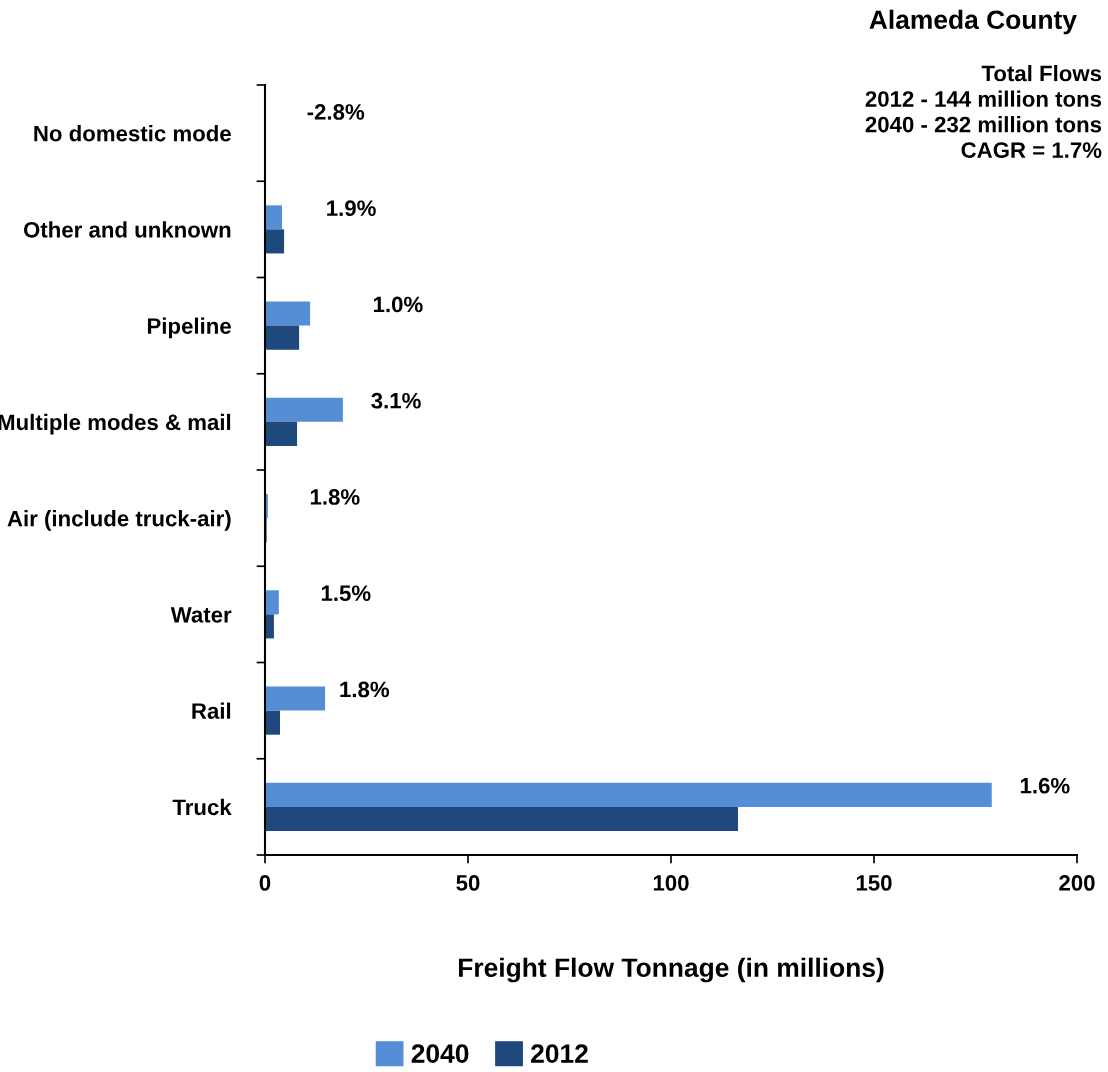 This screenshot has width=1108, height=1072. Describe the element at coordinates (874, 883) in the screenshot. I see `x-tick-label: 150` at that location.